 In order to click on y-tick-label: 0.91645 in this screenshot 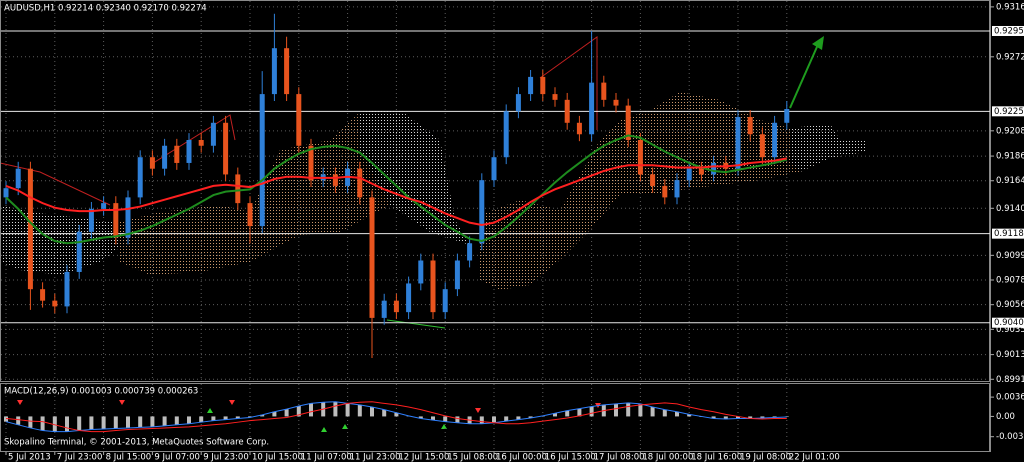, I will do `click(1010, 181)`.